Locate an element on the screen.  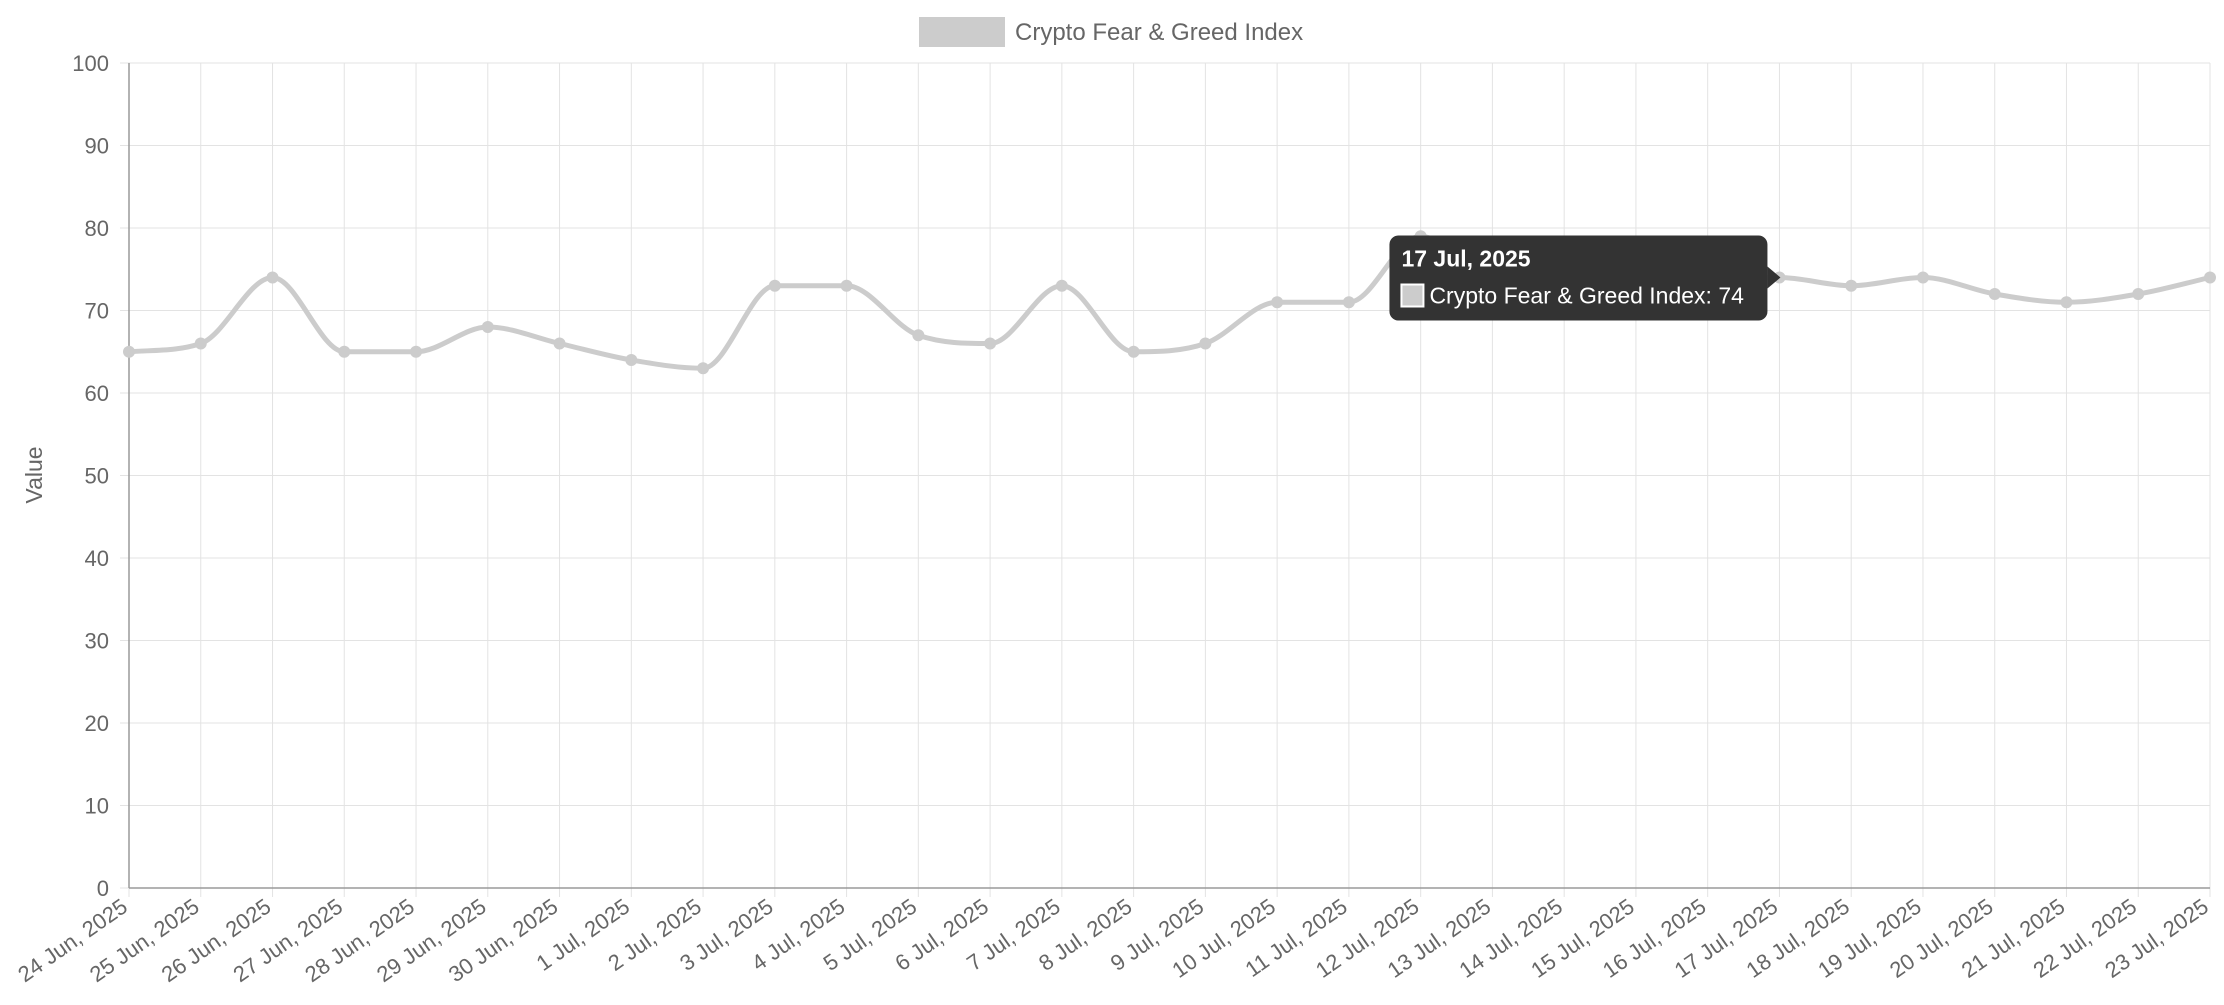
y-tick-label: 90 is located at coordinates (97, 146).